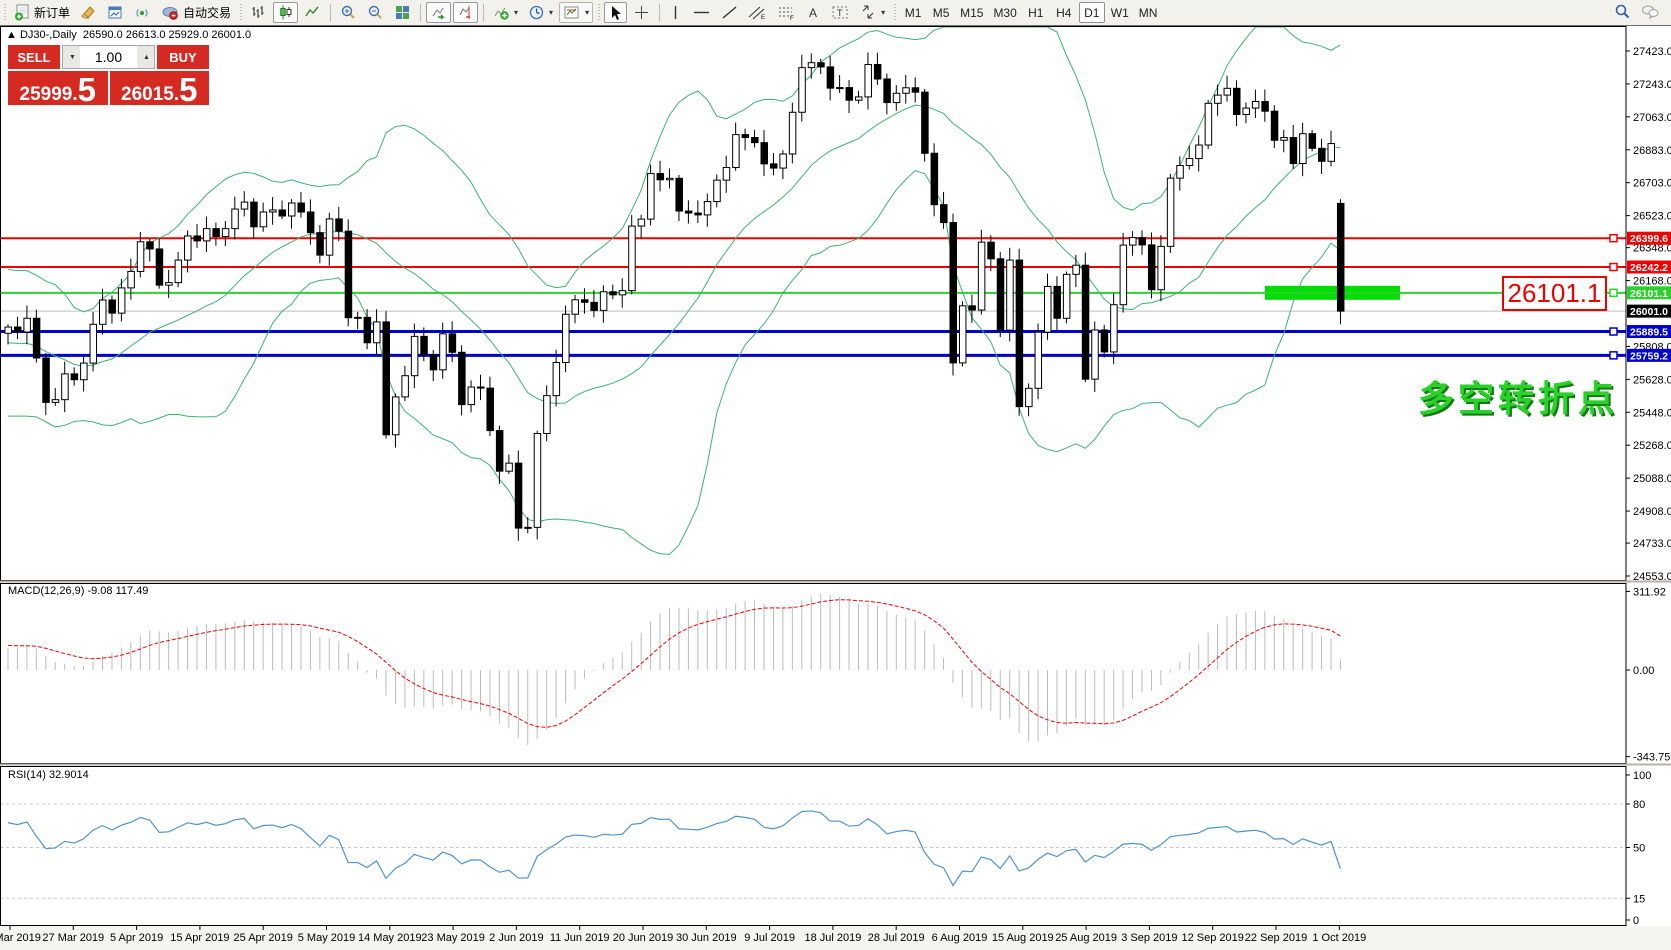 The image size is (1671, 950). Describe the element at coordinates (1004, 12) in the screenshot. I see `timeframe-m30-button: M30` at that location.